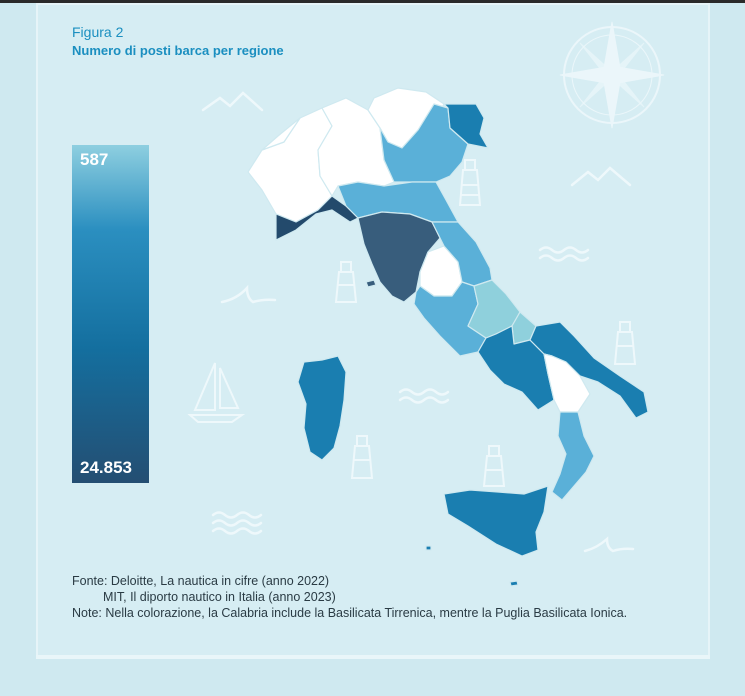  I want to click on legend-gradient-bar, so click(110, 314).